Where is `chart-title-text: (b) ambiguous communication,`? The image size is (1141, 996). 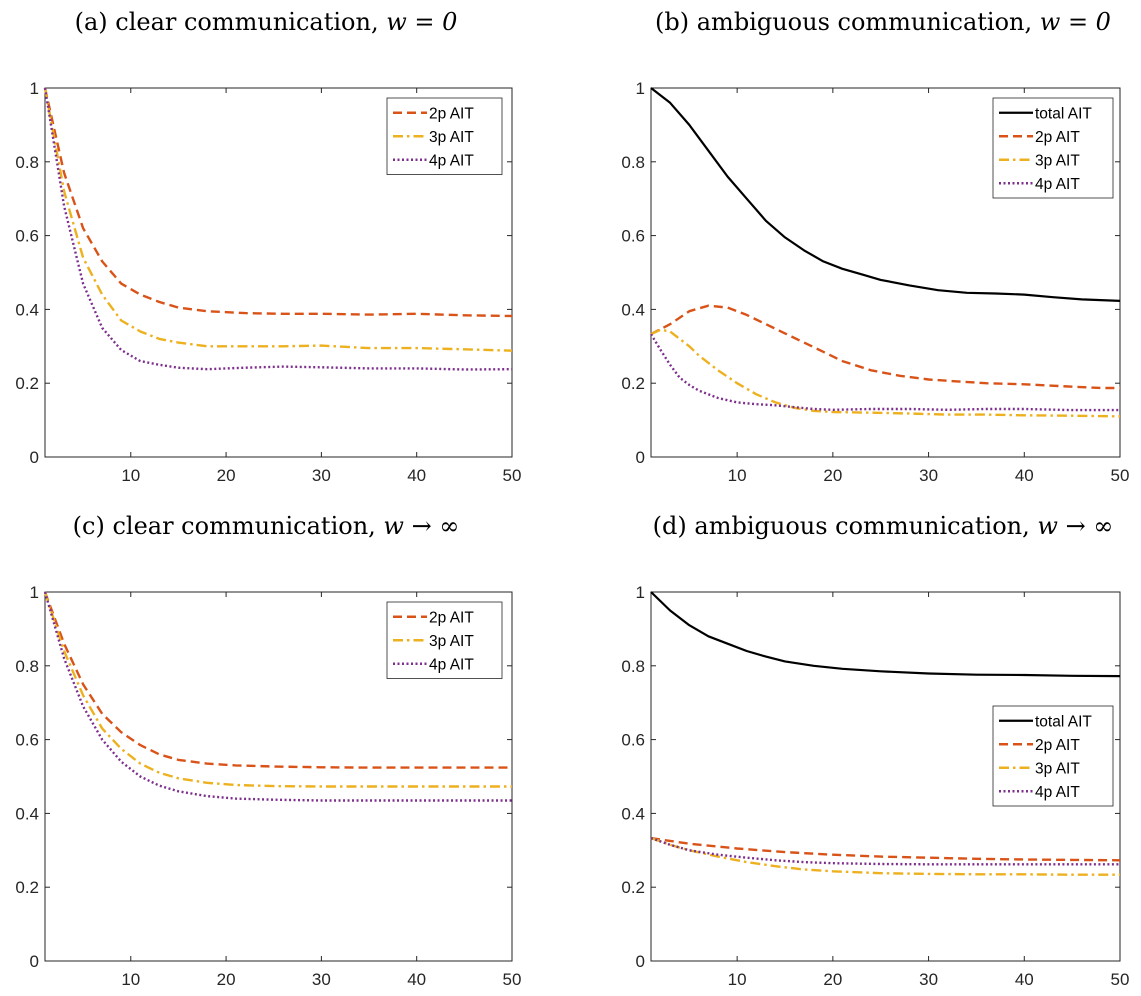
chart-title-text: (b) ambiguous communication, is located at coordinates (847, 22).